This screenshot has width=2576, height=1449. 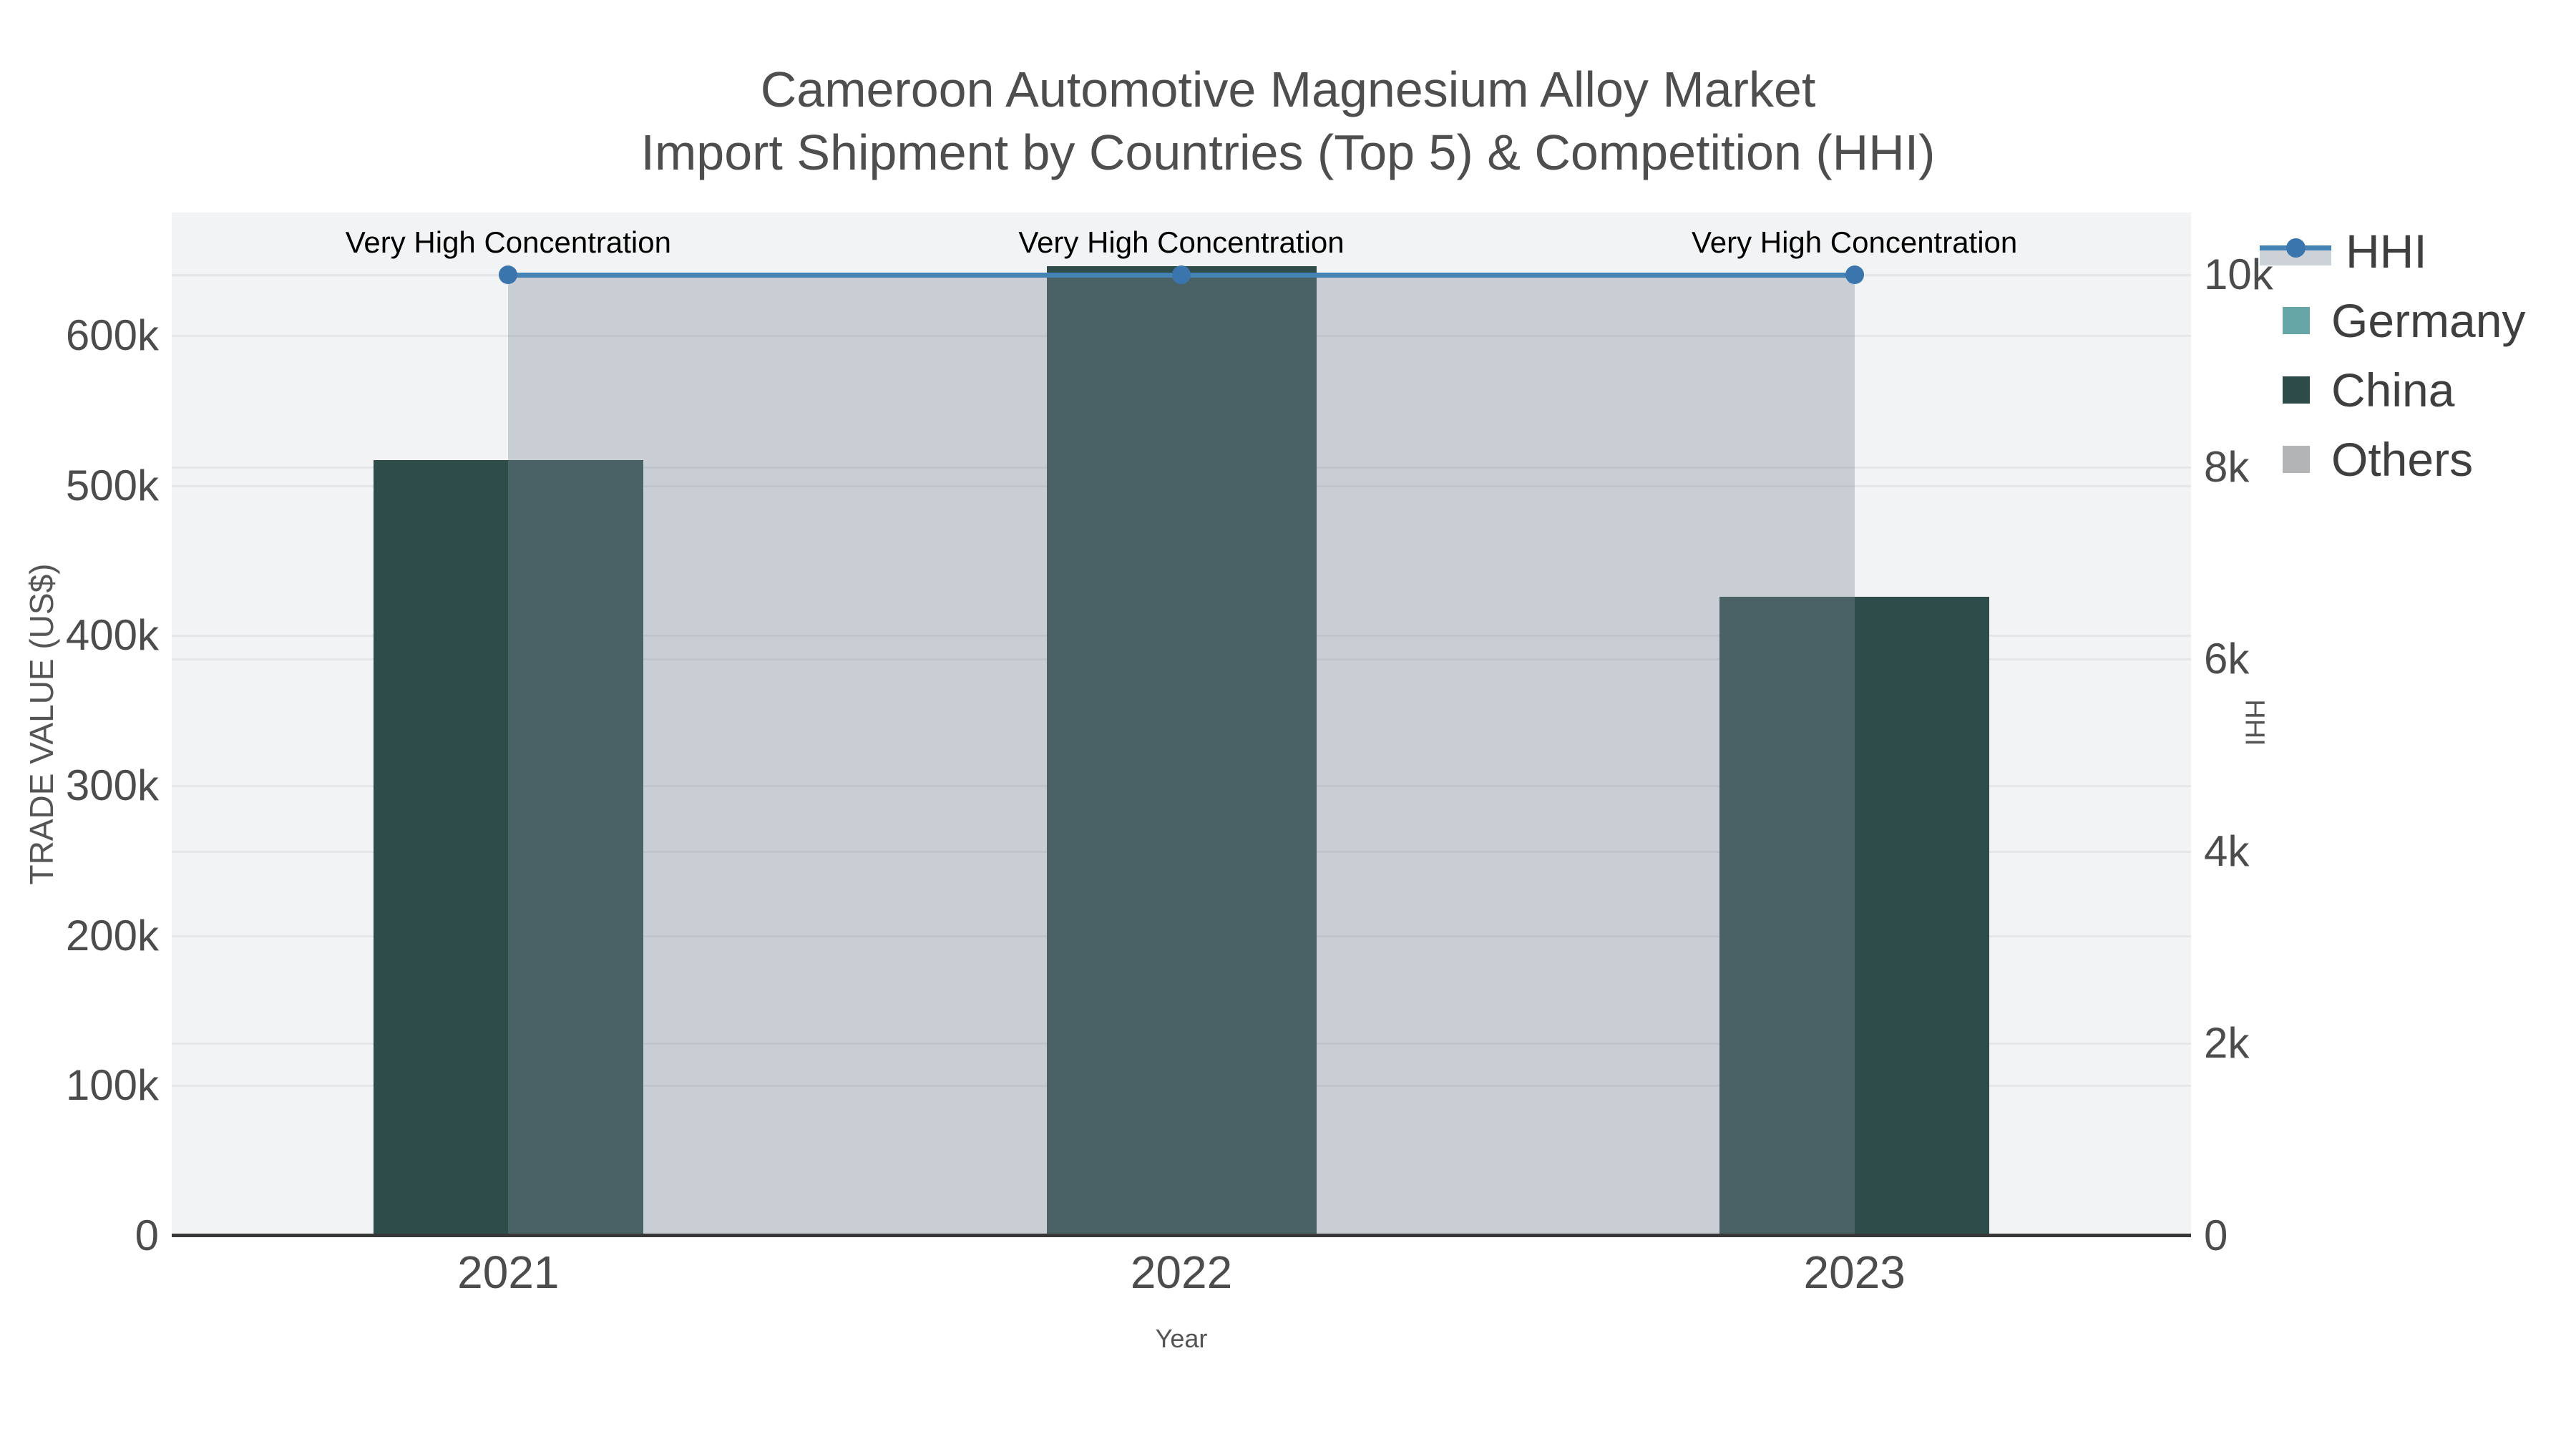 I want to click on china-swatch-icon, so click(x=2296, y=390).